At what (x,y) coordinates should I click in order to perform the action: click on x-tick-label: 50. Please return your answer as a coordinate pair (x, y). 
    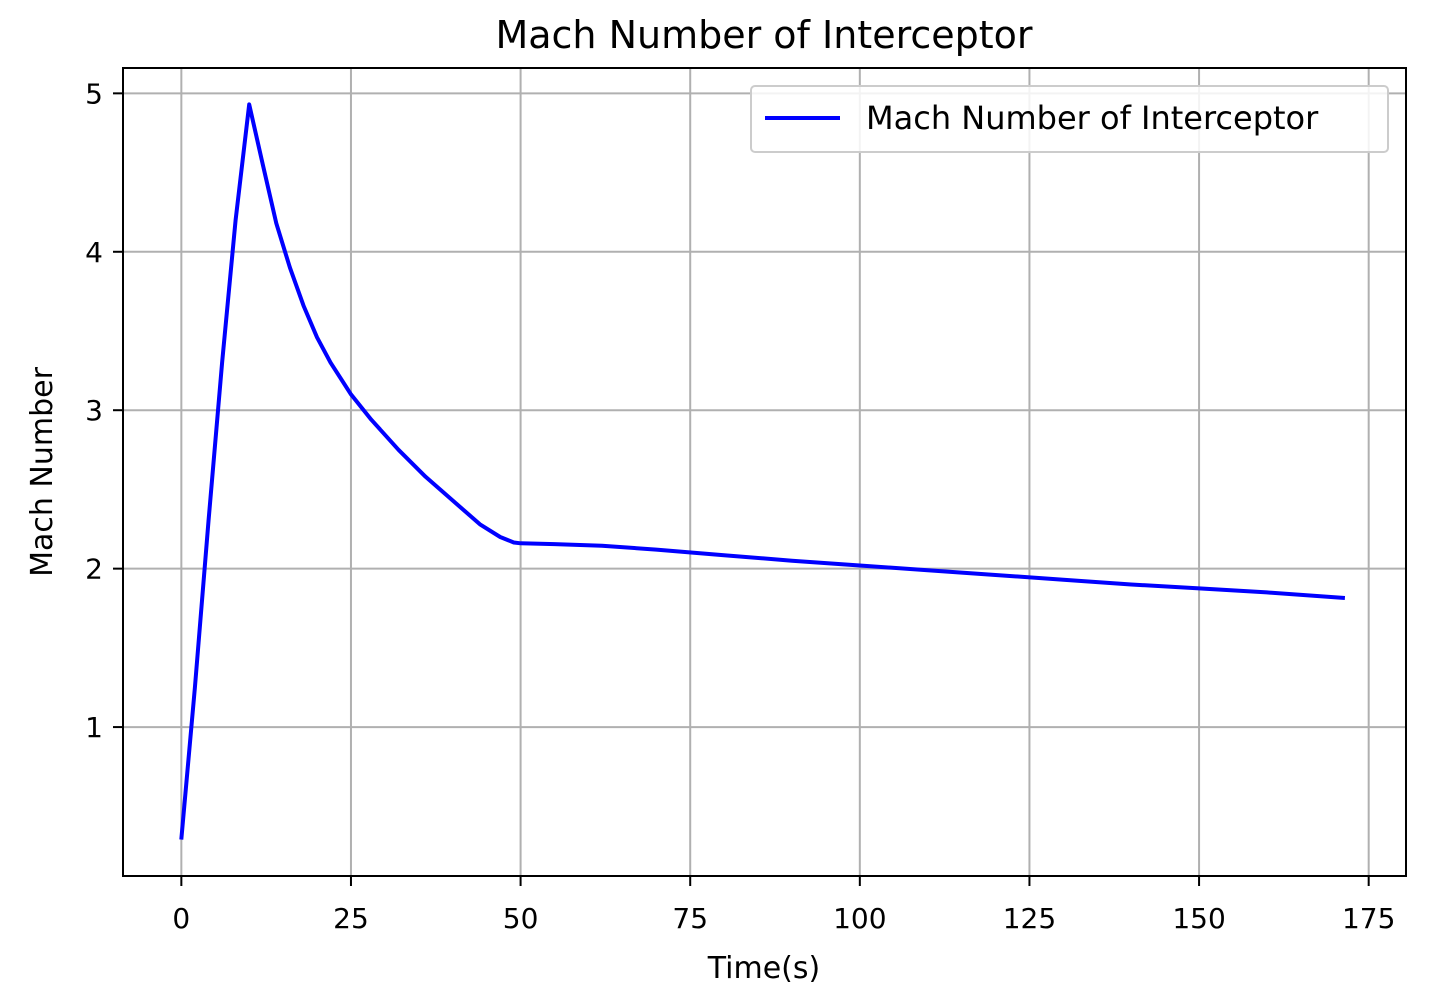
    Looking at the image, I should click on (521, 918).